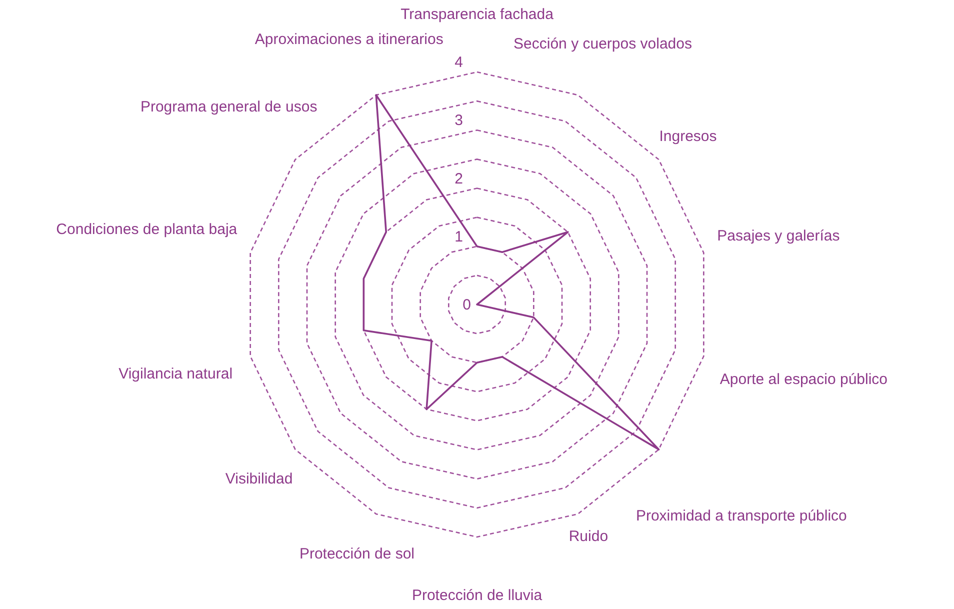 The height and width of the screenshot is (609, 954). What do you see at coordinates (458, 179) in the screenshot?
I see `y-tick-label: 2` at bounding box center [458, 179].